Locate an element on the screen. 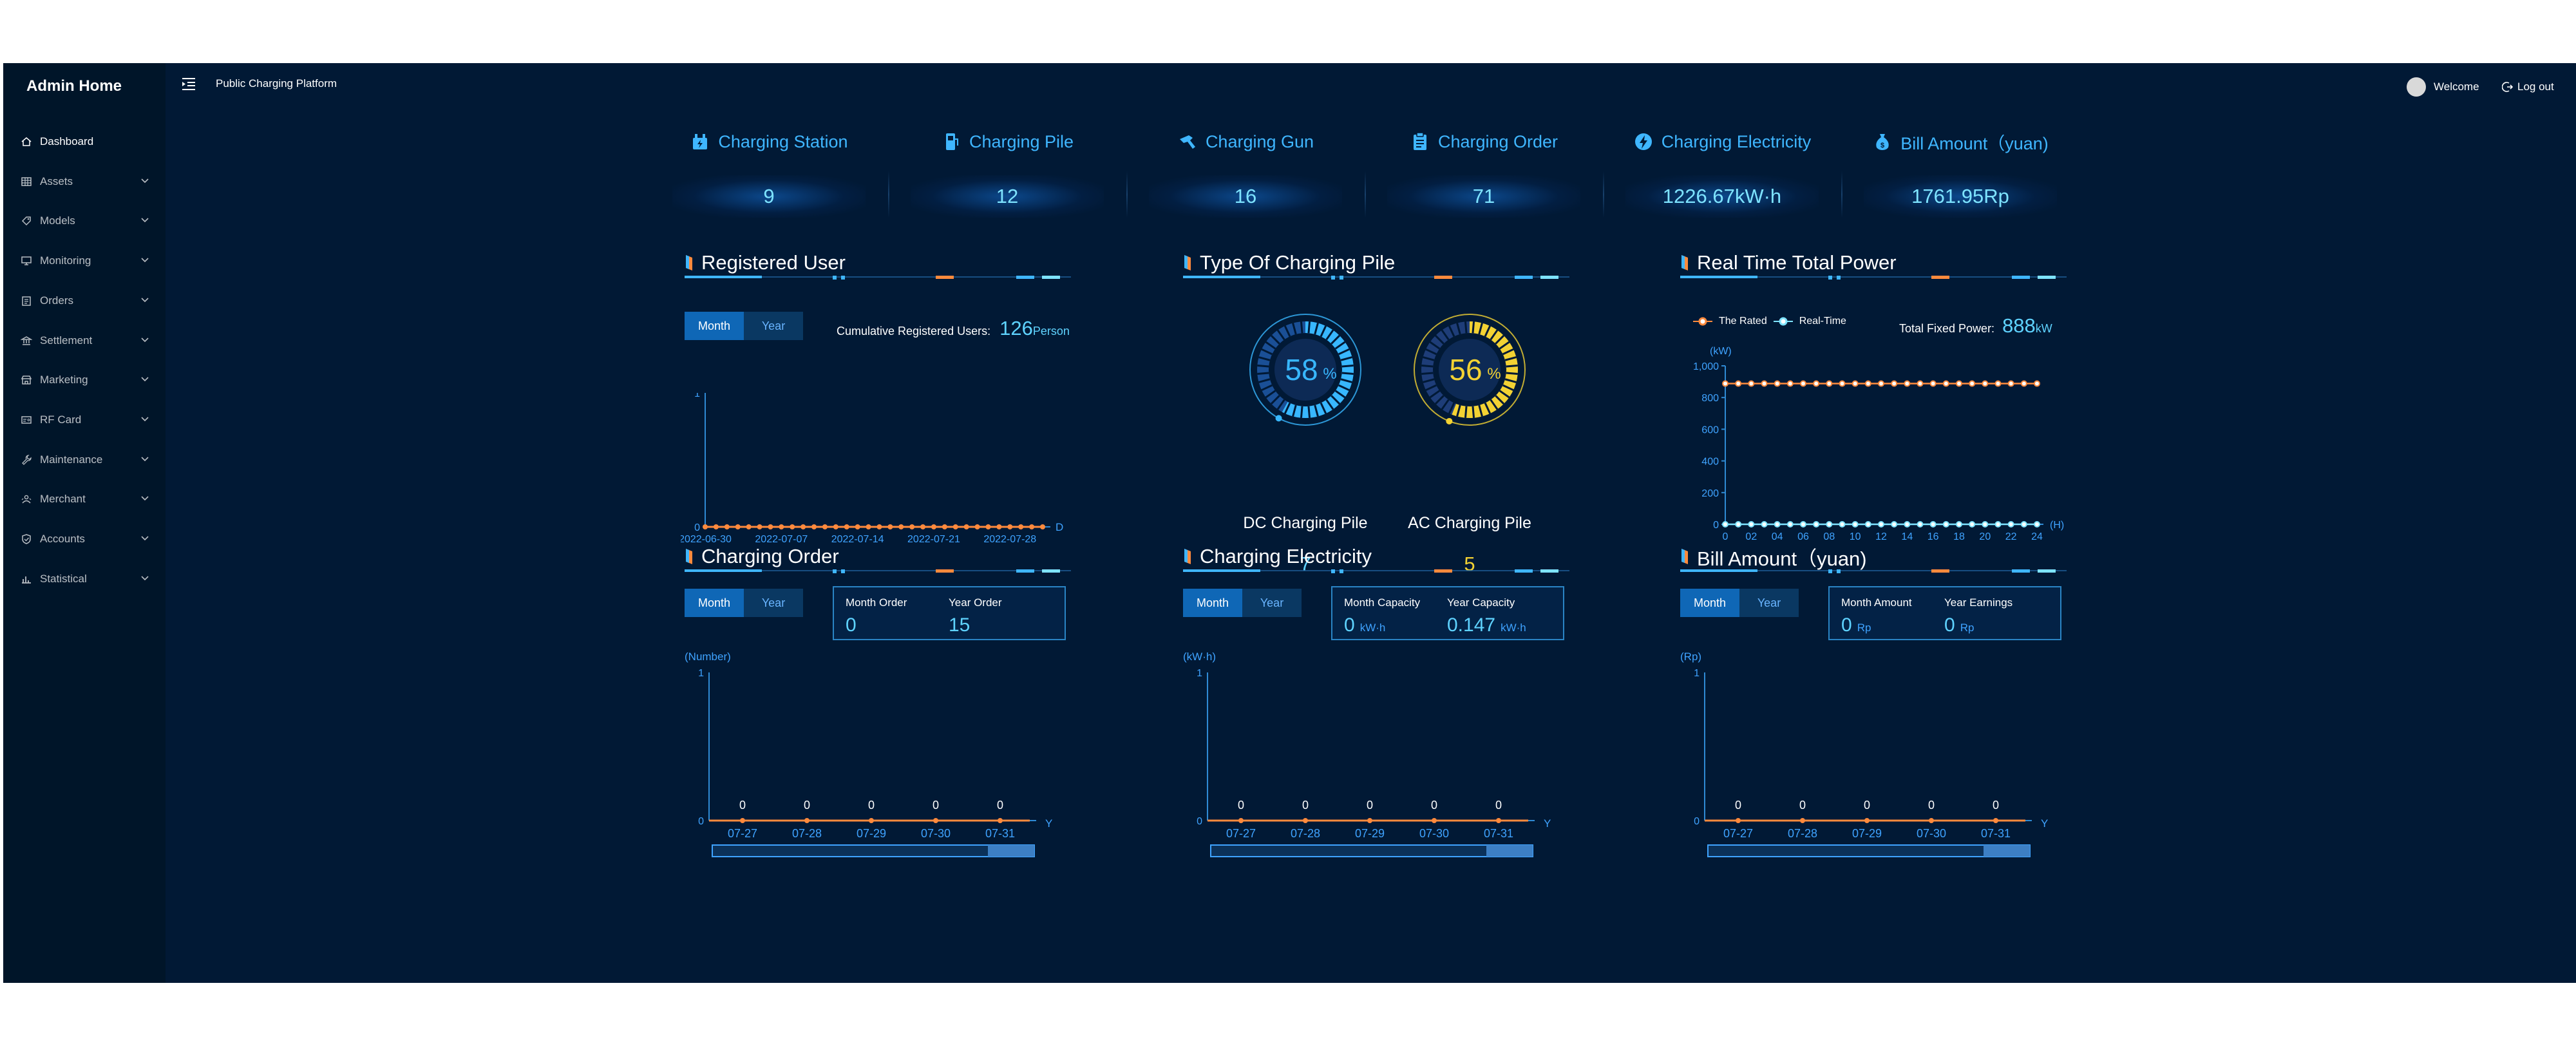 The width and height of the screenshot is (2576, 1046). sidebar-item-dashboard: Dashboard is located at coordinates (84, 142).